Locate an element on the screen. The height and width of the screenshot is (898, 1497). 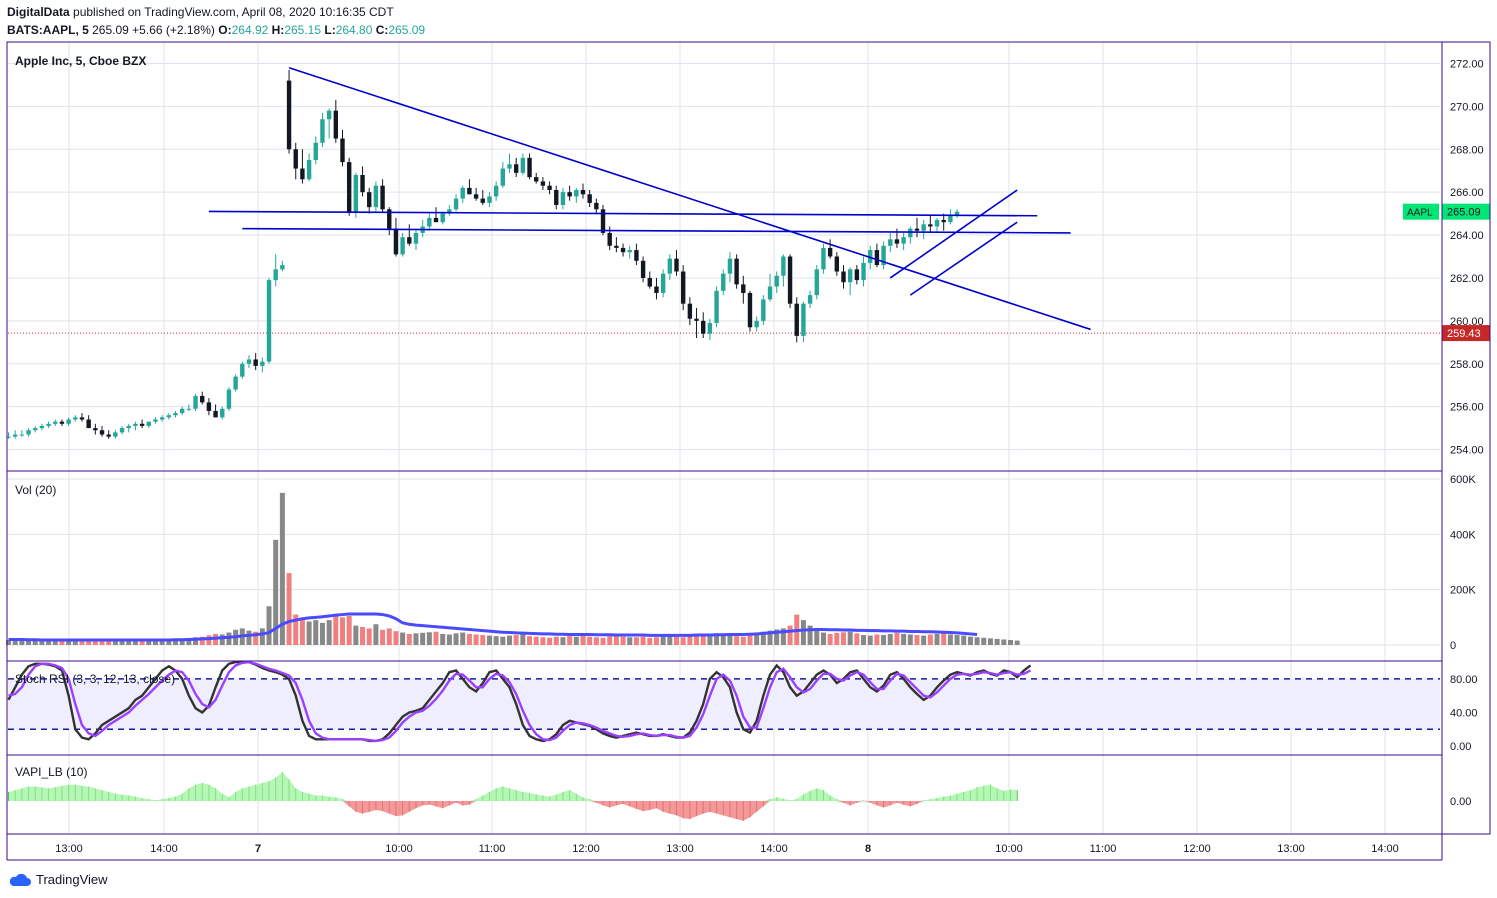
cloud-icon is located at coordinates (20, 879).